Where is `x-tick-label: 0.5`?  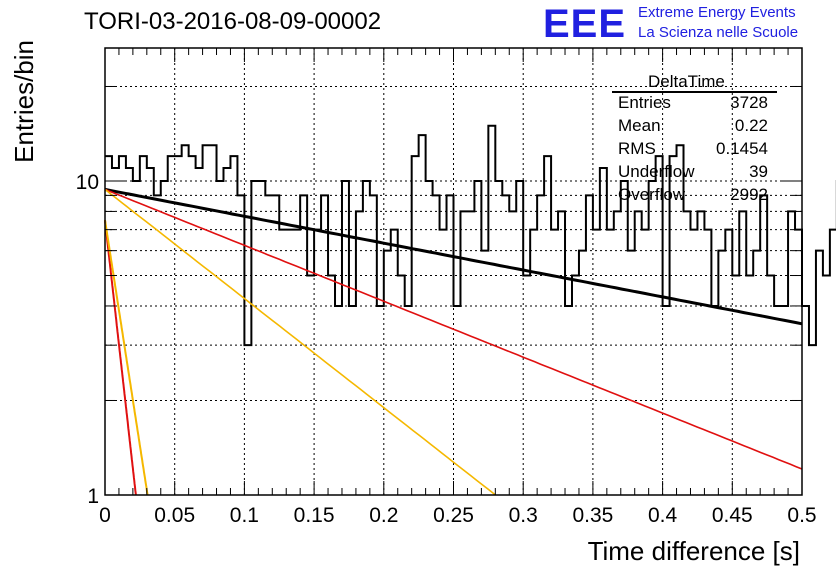 x-tick-label: 0.5 is located at coordinates (801, 515).